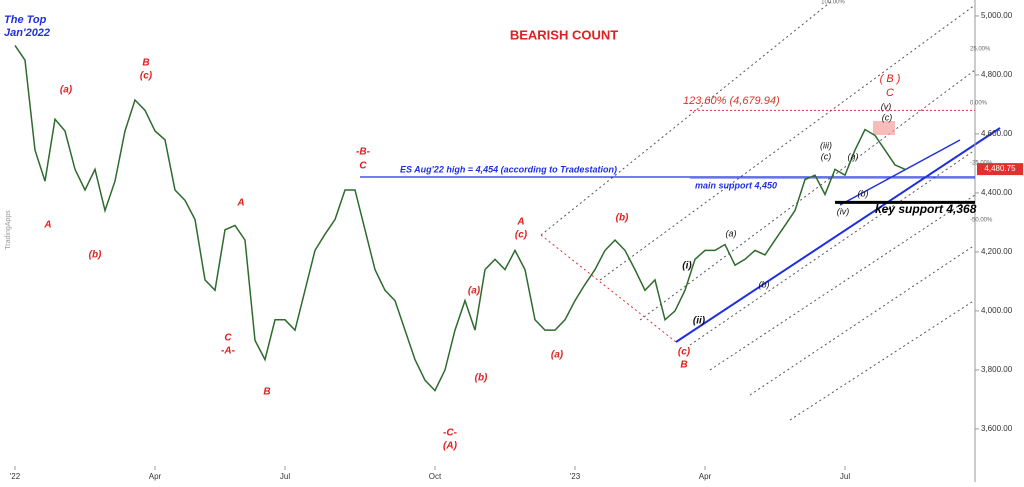 The height and width of the screenshot is (487, 1024). Describe the element at coordinates (886, 106) in the screenshot. I see `annotation: (v)` at that location.